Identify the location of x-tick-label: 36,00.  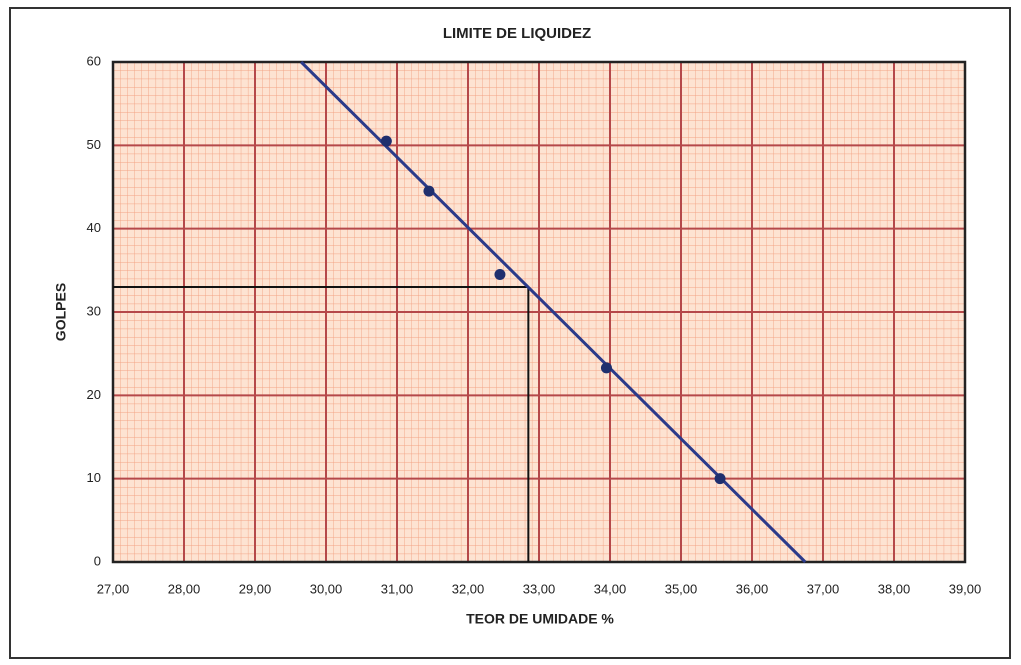
(752, 588).